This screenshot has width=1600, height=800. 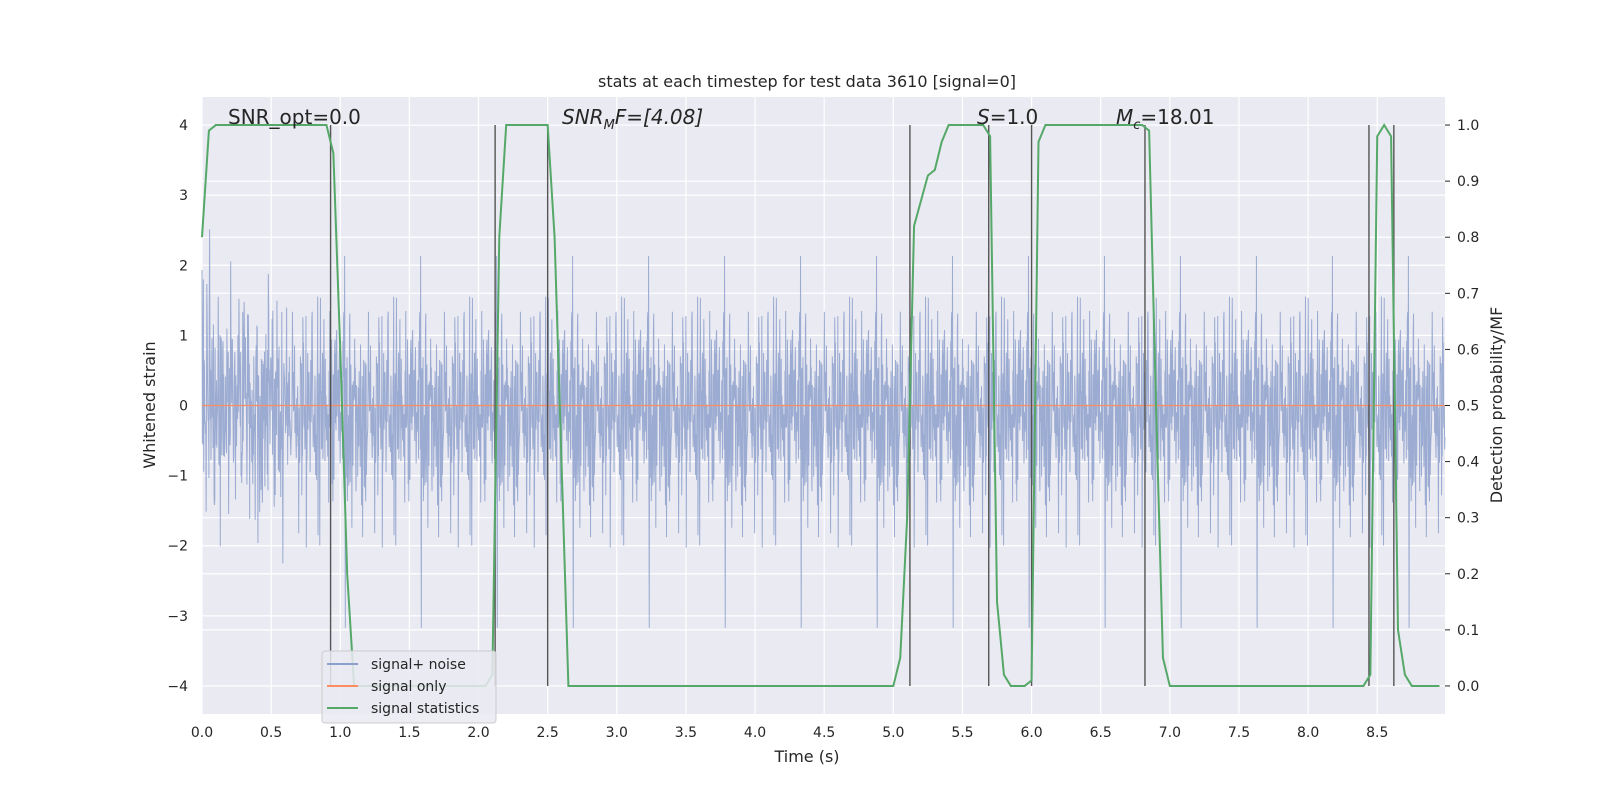 What do you see at coordinates (149, 404) in the screenshot?
I see `y-axis-left-title: Whitened strain` at bounding box center [149, 404].